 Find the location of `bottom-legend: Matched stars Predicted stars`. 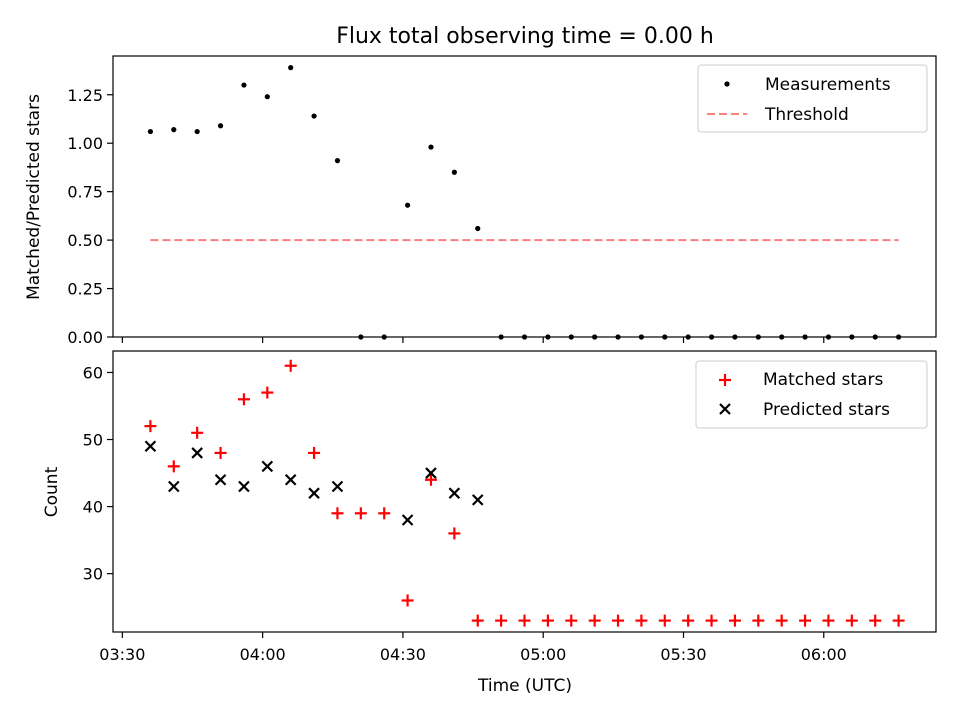

bottom-legend: Matched stars Predicted stars is located at coordinates (811, 394).